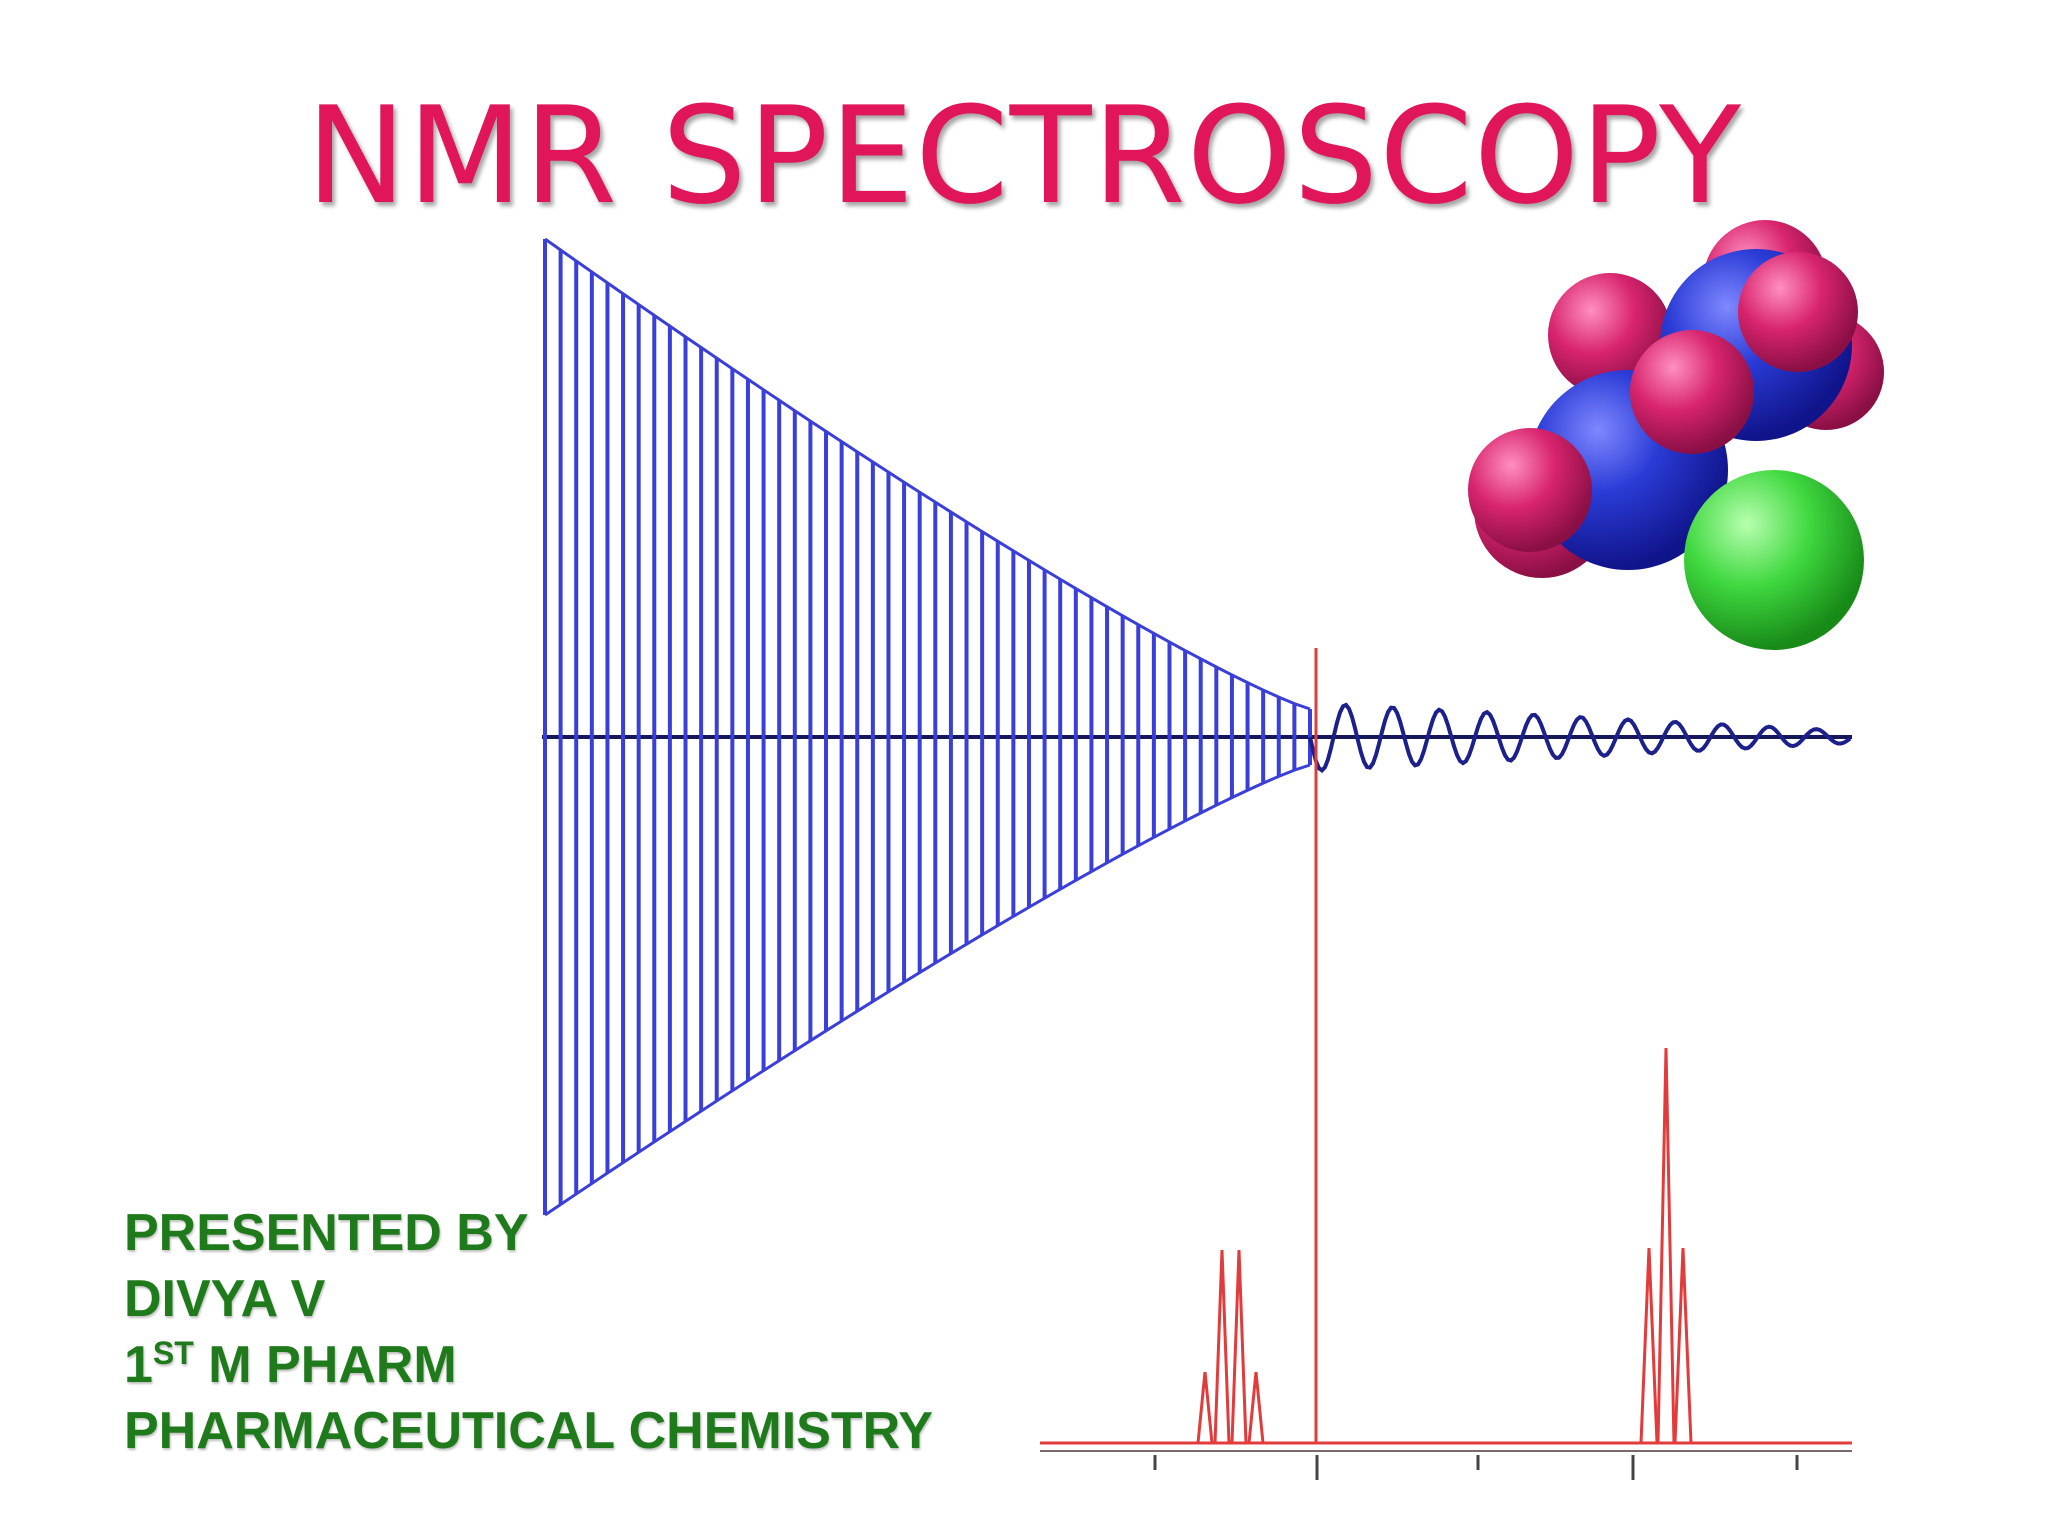 Image resolution: width=2048 pixels, height=1536 pixels. What do you see at coordinates (326, 1233) in the screenshot?
I see `presented-by-label: PRESENTED BY` at bounding box center [326, 1233].